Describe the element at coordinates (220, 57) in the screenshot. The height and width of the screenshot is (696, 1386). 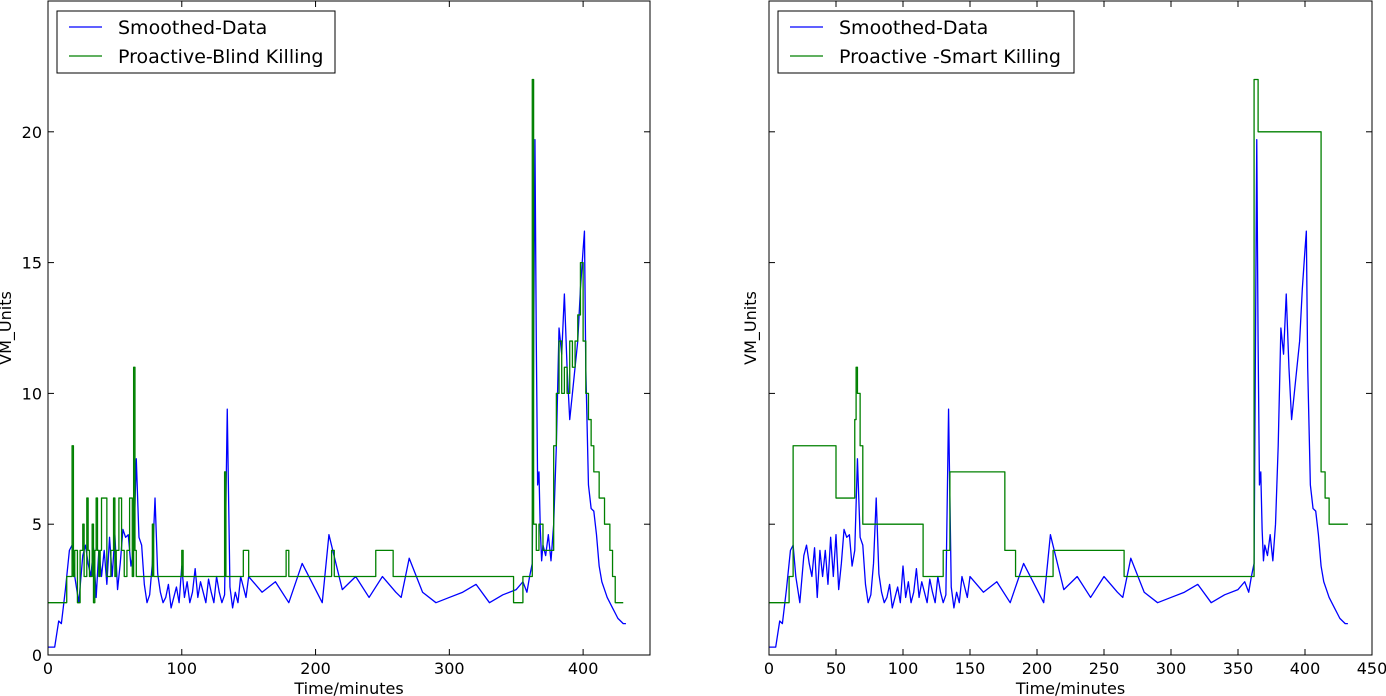
I see `legend-label-2: Proactive-Blind Killing` at that location.